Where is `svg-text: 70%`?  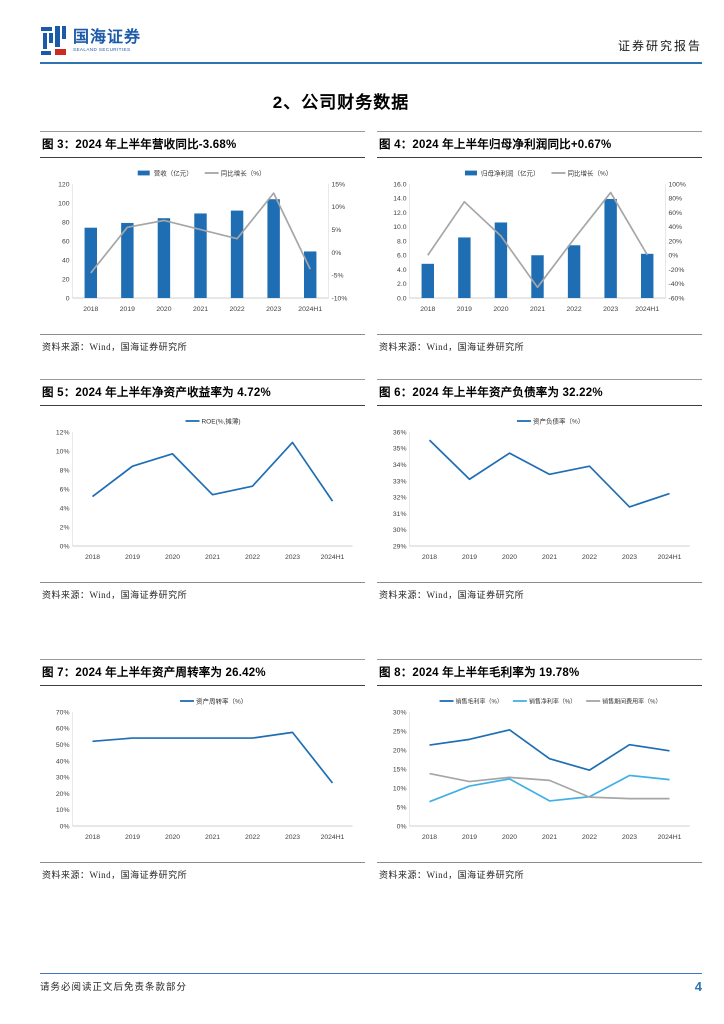
svg-text: 70% is located at coordinates (63, 712).